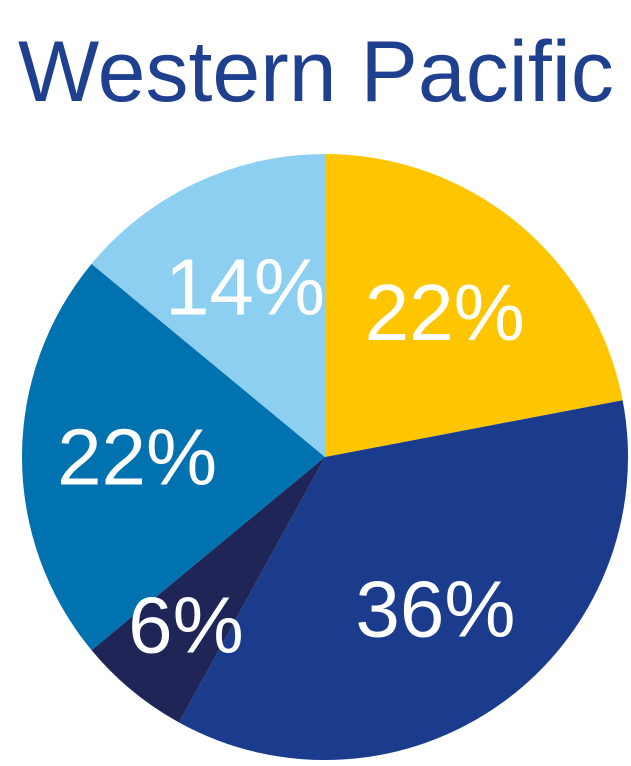 The width and height of the screenshot is (631, 766). I want to click on data-label: 36%, so click(435, 608).